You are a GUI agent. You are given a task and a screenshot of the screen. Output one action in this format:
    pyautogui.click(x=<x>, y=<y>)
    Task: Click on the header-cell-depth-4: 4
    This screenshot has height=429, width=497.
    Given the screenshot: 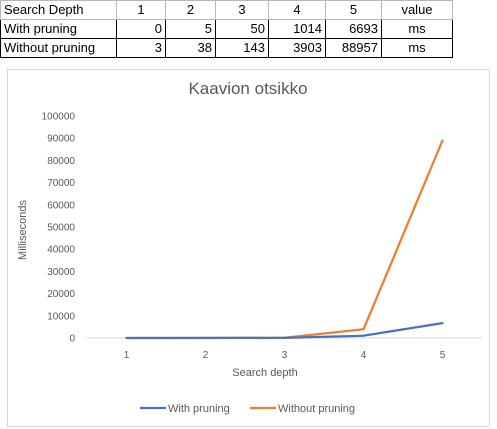 What is the action you would take?
    pyautogui.click(x=297, y=10)
    